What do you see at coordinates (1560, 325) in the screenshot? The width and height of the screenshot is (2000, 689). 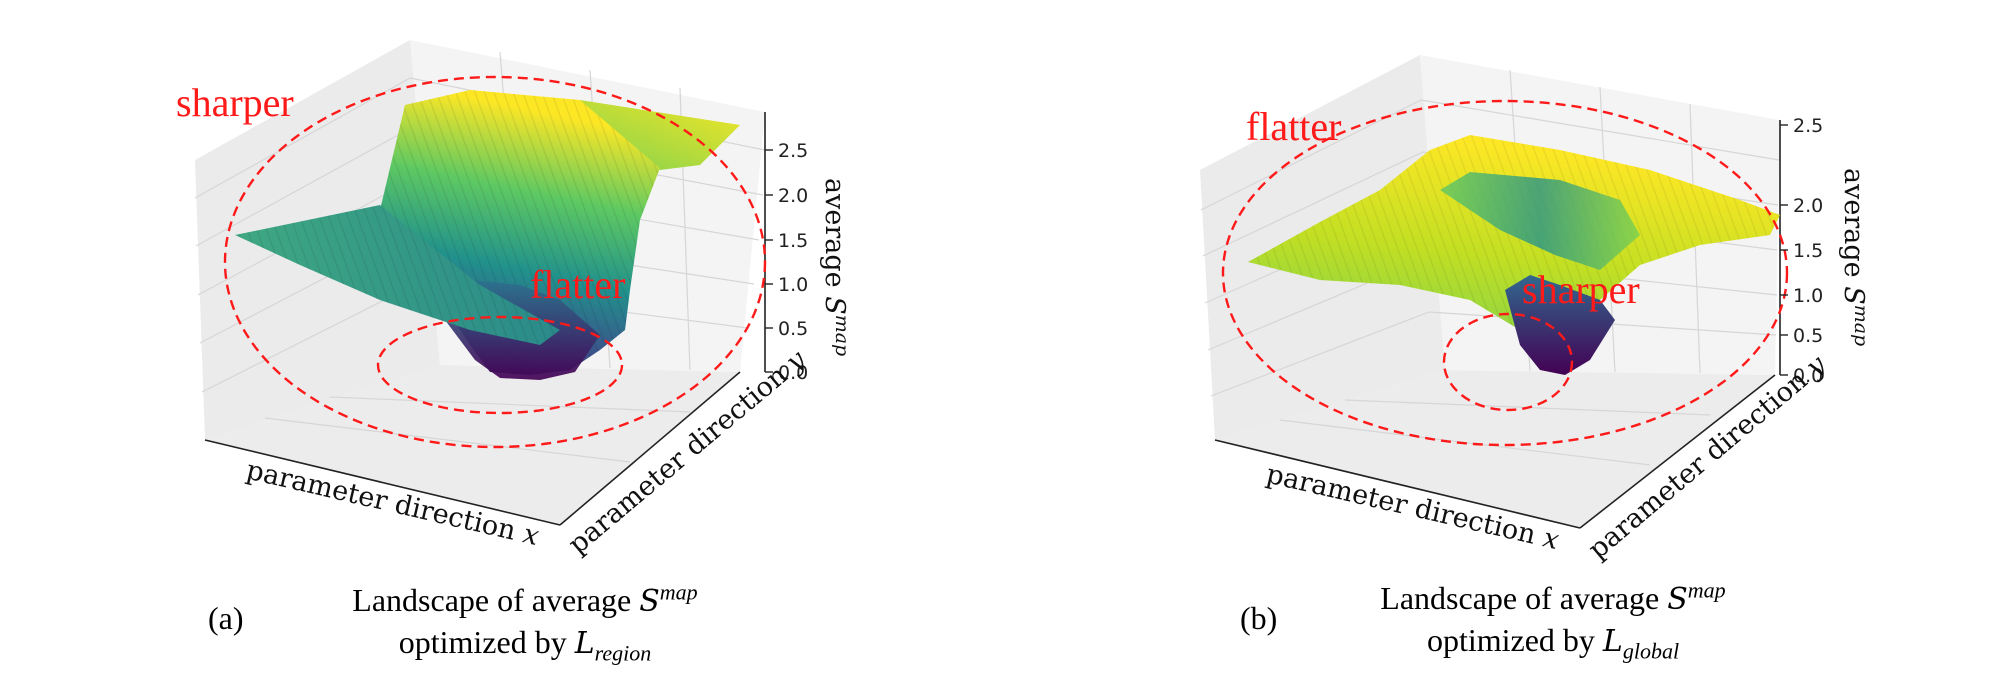 I see `surface-basin` at bounding box center [1560, 325].